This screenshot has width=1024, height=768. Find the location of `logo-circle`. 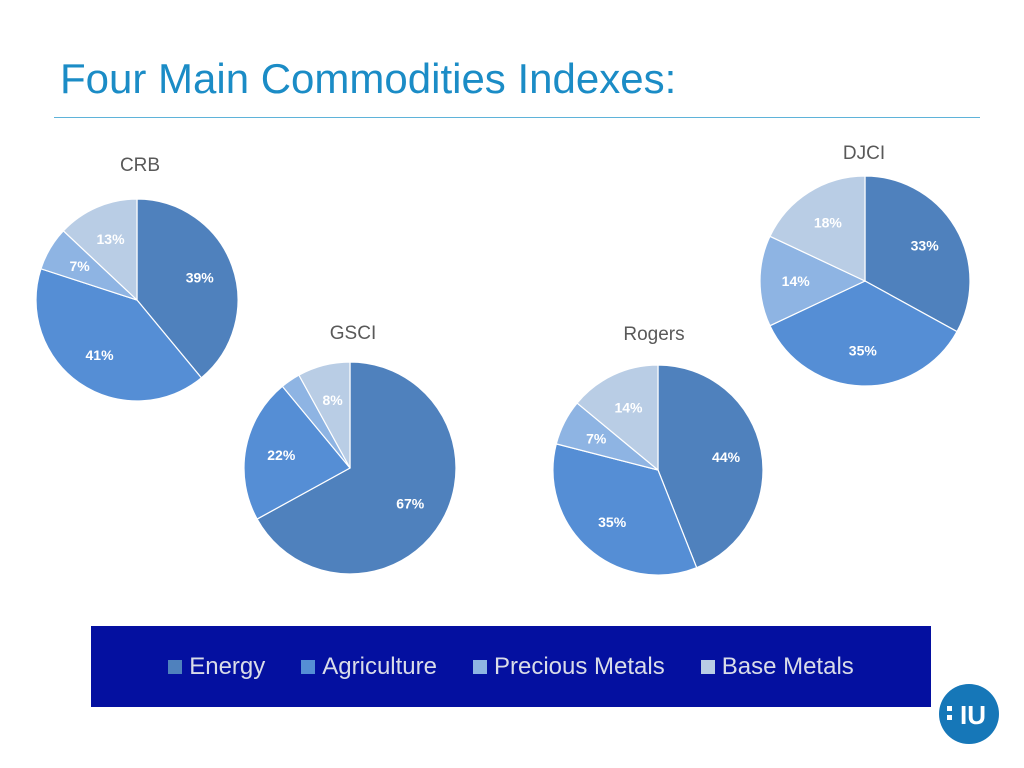

logo-circle is located at coordinates (969, 714).